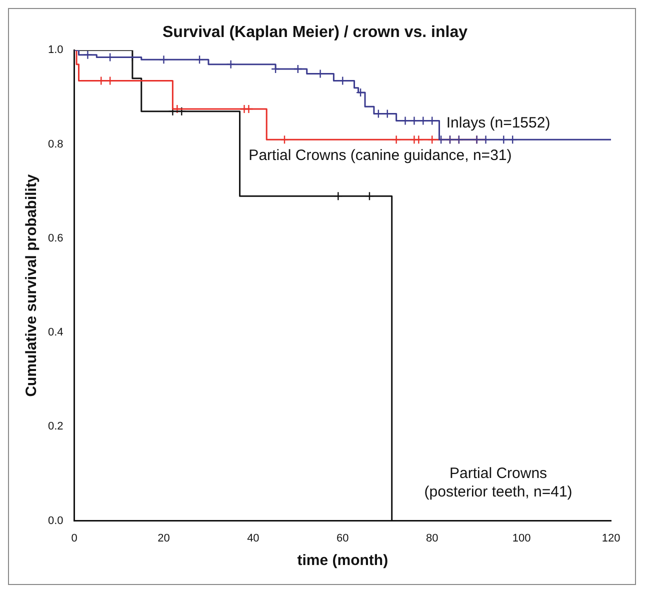 This screenshot has width=648, height=597. Describe the element at coordinates (380, 155) in the screenshot. I see `annotation: Partial Crowns (canine guidance, n=31)` at that location.